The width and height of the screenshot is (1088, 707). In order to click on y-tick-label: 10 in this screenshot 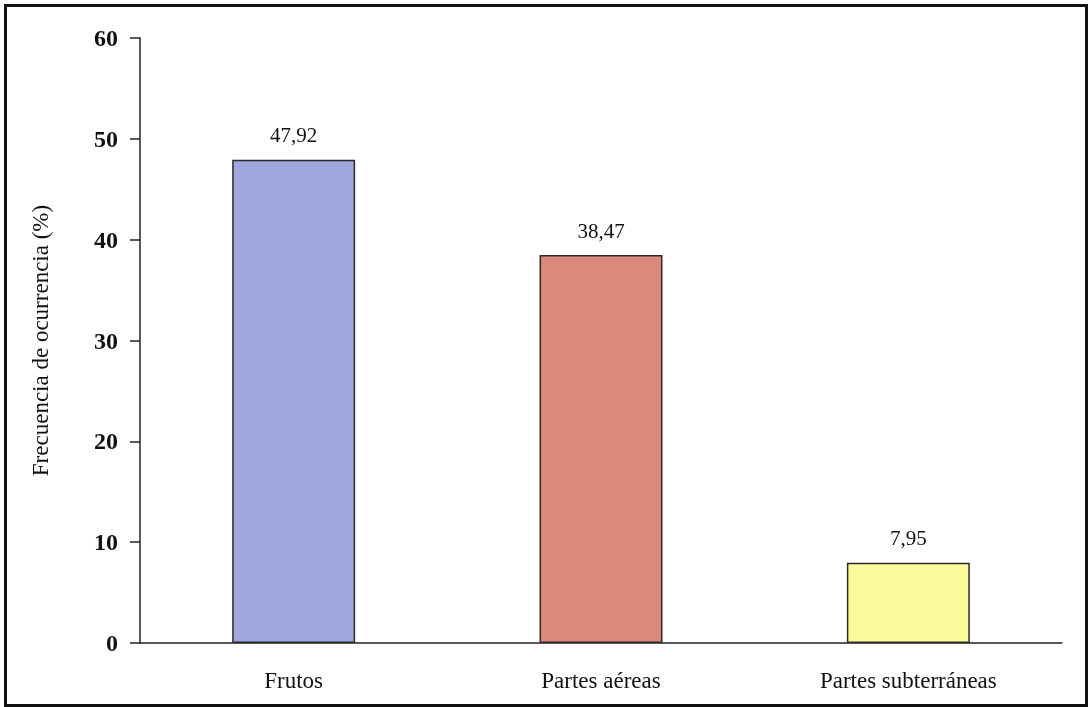, I will do `click(106, 542)`.